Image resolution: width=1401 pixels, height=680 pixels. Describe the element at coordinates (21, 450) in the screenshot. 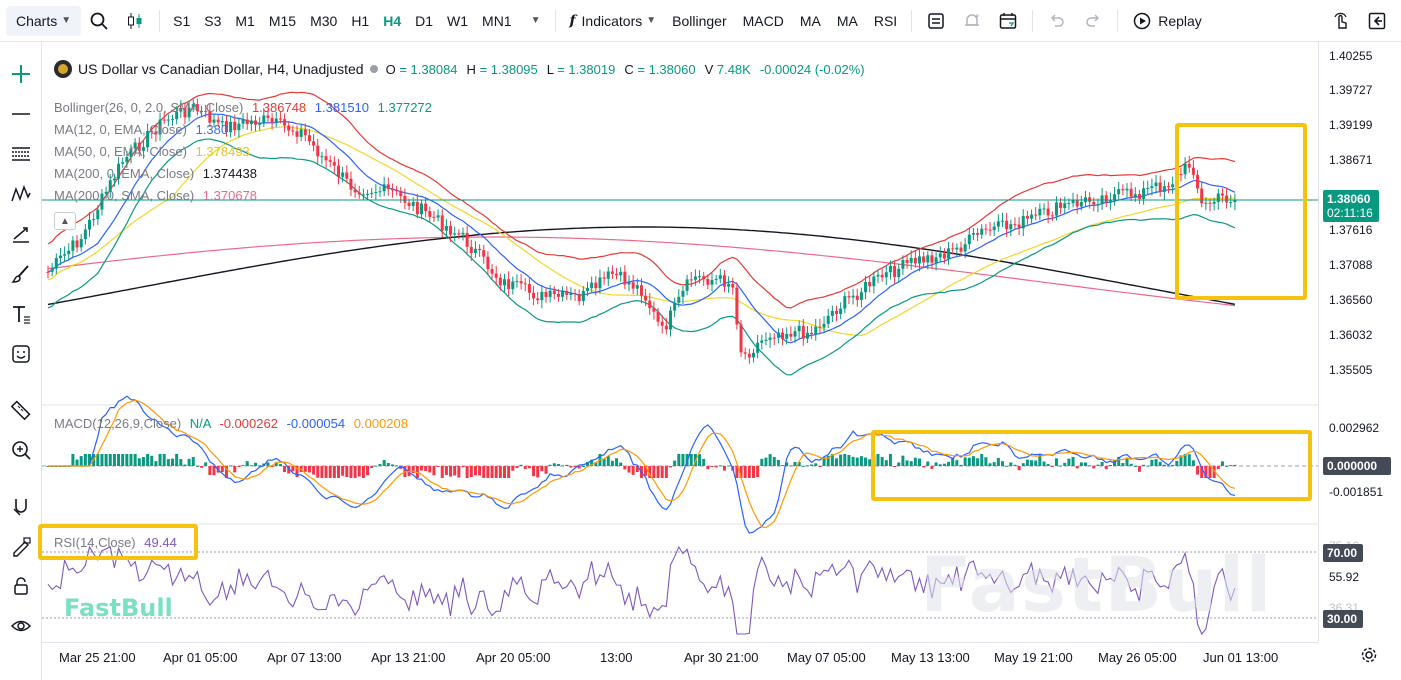

I see `zoom-tool` at that location.